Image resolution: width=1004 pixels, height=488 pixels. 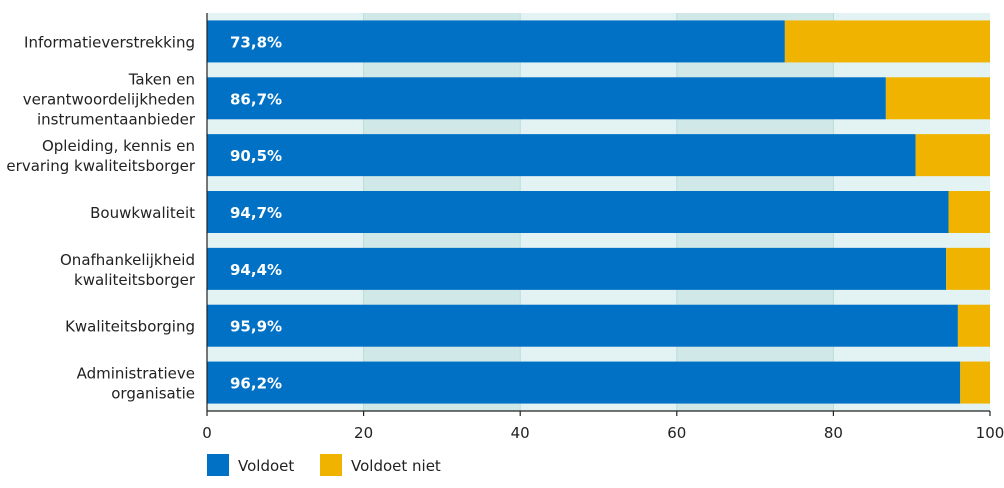 What do you see at coordinates (266, 466) in the screenshot?
I see `legend-label: Voldoet` at bounding box center [266, 466].